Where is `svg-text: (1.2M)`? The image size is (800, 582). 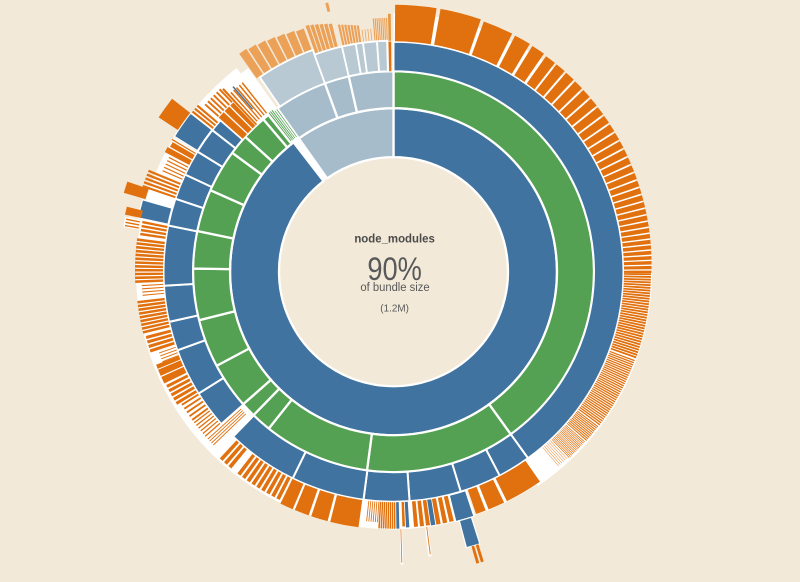
svg-text: (1.2M) is located at coordinates (394, 309).